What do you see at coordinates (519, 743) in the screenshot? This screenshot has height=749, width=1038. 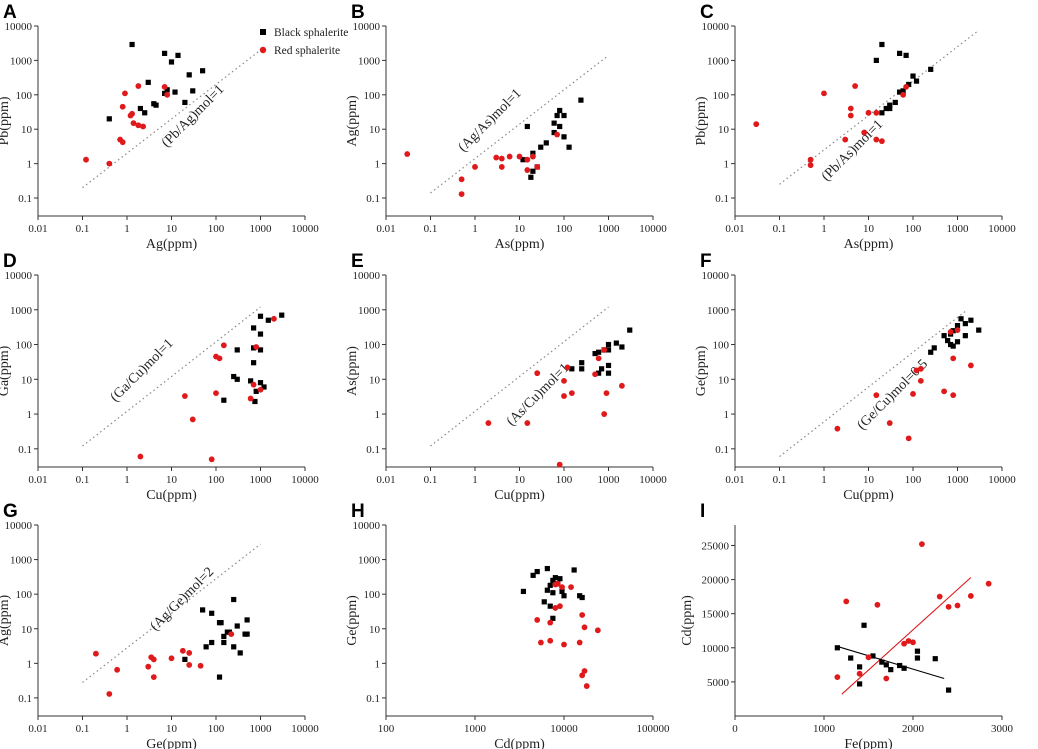 I see `x-axis-label: Cd(ppm)` at bounding box center [519, 743].